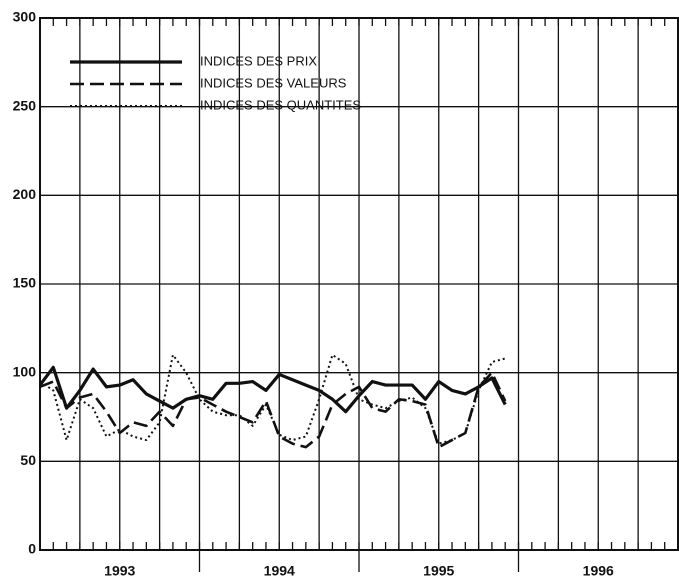 The height and width of the screenshot is (582, 679). Describe the element at coordinates (273, 82) in the screenshot. I see `legend-label: INDICES DES VALEURS` at that location.